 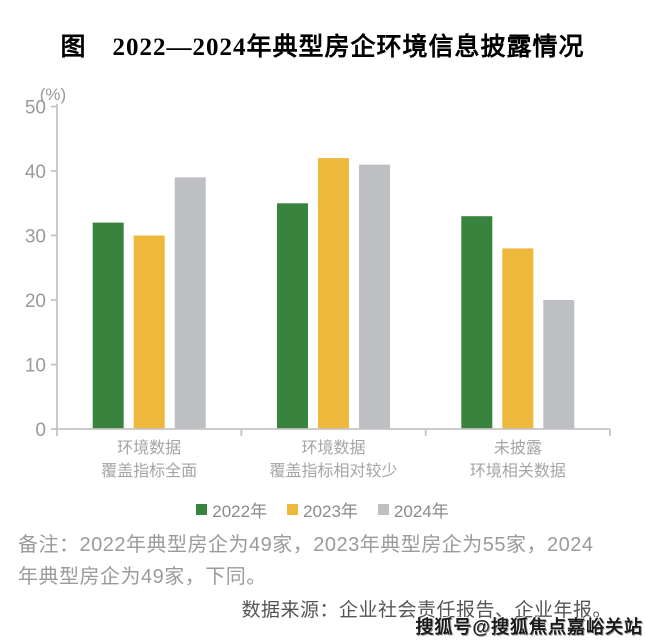 What do you see at coordinates (53, 94) in the screenshot?
I see `y-axis-unit-label: (%)` at bounding box center [53, 94].